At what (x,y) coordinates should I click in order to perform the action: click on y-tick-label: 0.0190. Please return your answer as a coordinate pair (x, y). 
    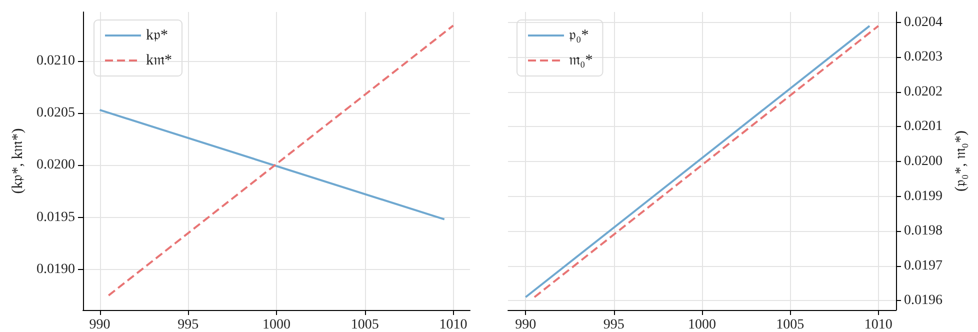
    Looking at the image, I should click on (55, 269).